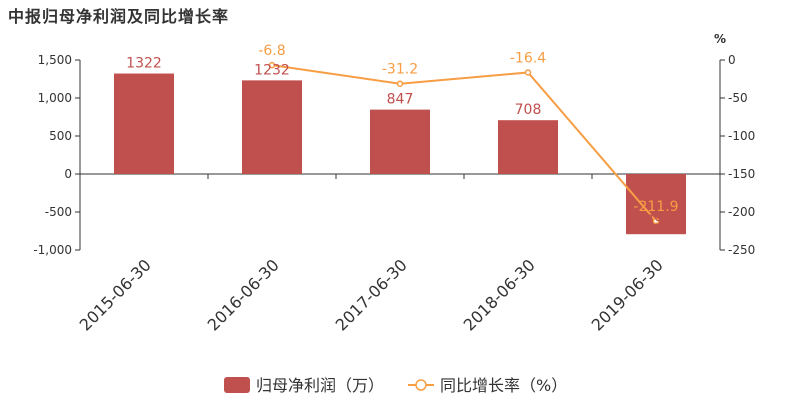 This screenshot has height=400, width=800. What do you see at coordinates (320, 385) in the screenshot?
I see `legend-bar-label: 归母净利润（万）` at bounding box center [320, 385].